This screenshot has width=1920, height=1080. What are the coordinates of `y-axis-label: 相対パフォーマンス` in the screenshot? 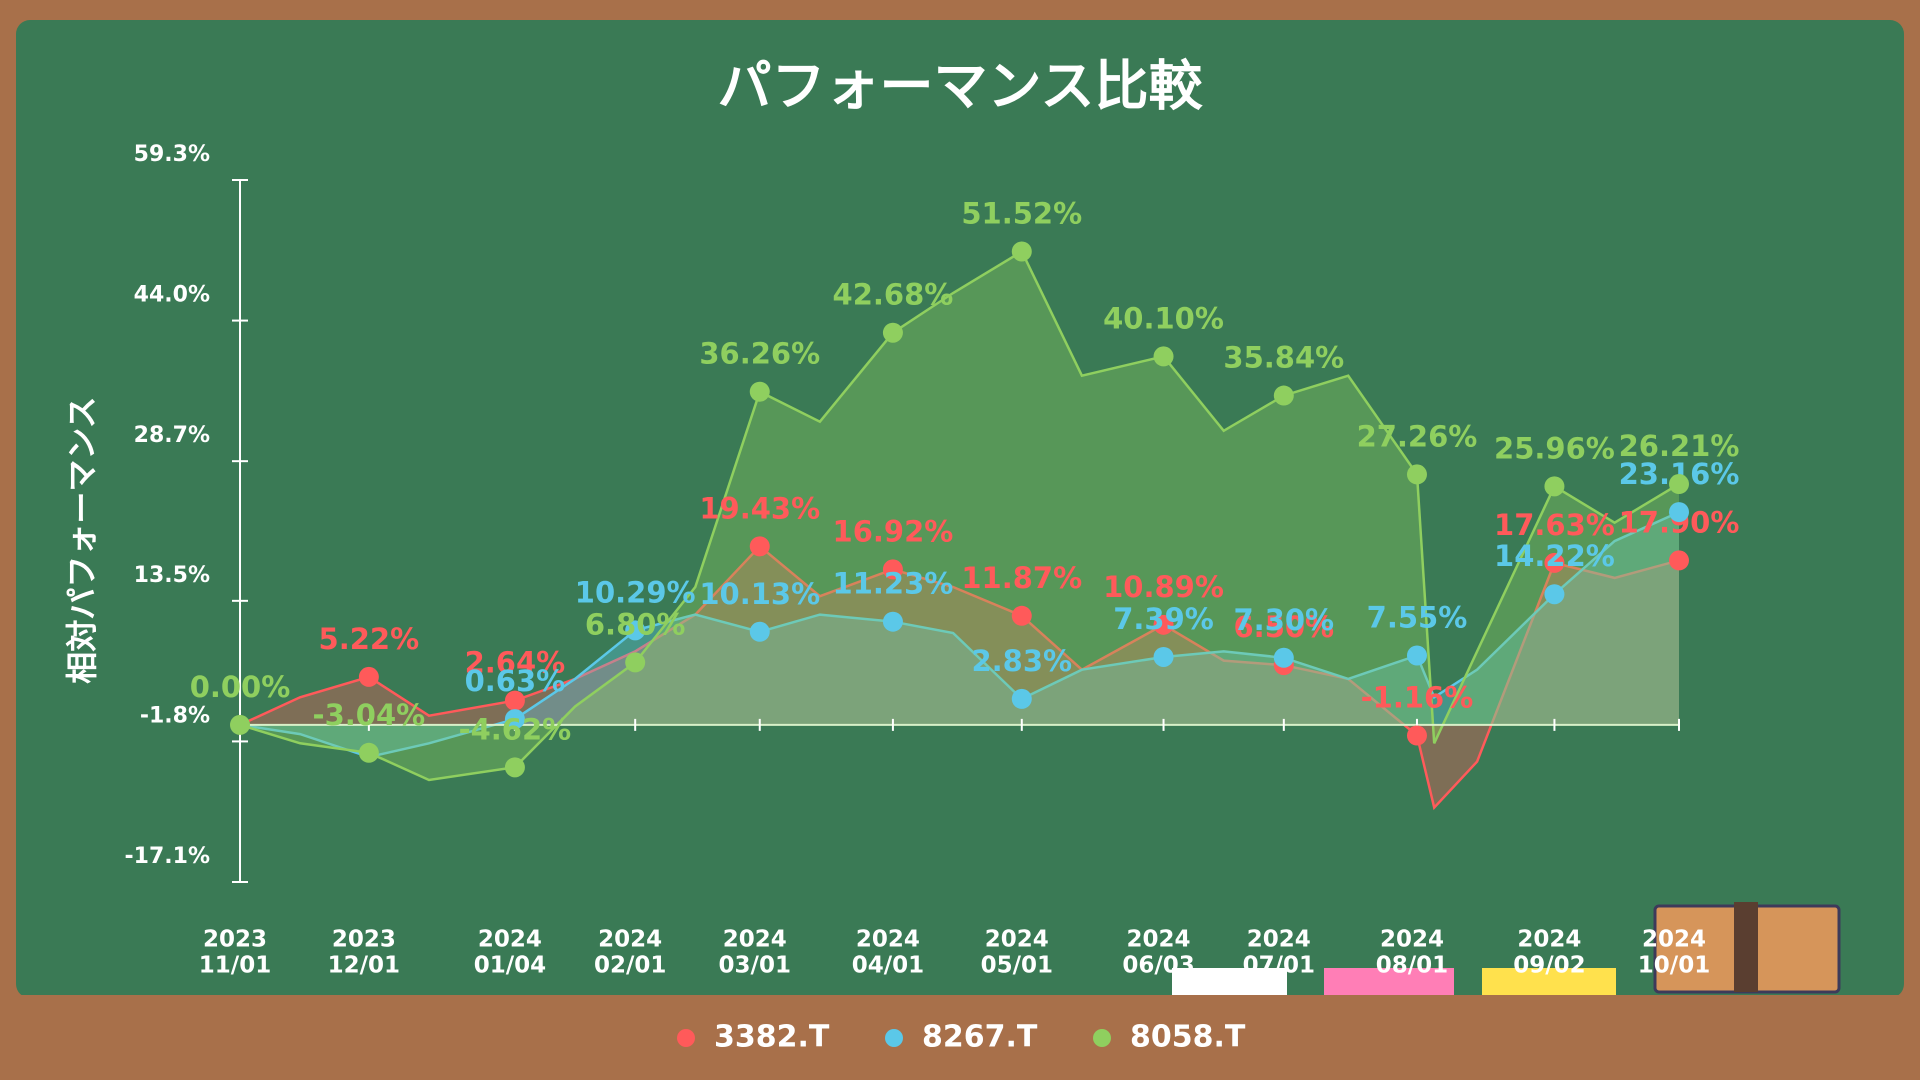 It's located at (82, 539).